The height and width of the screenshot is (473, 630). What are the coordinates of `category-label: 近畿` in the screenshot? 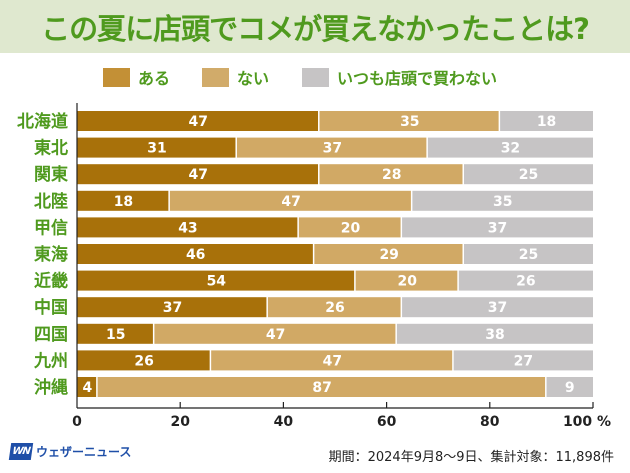 It's located at (51, 281).